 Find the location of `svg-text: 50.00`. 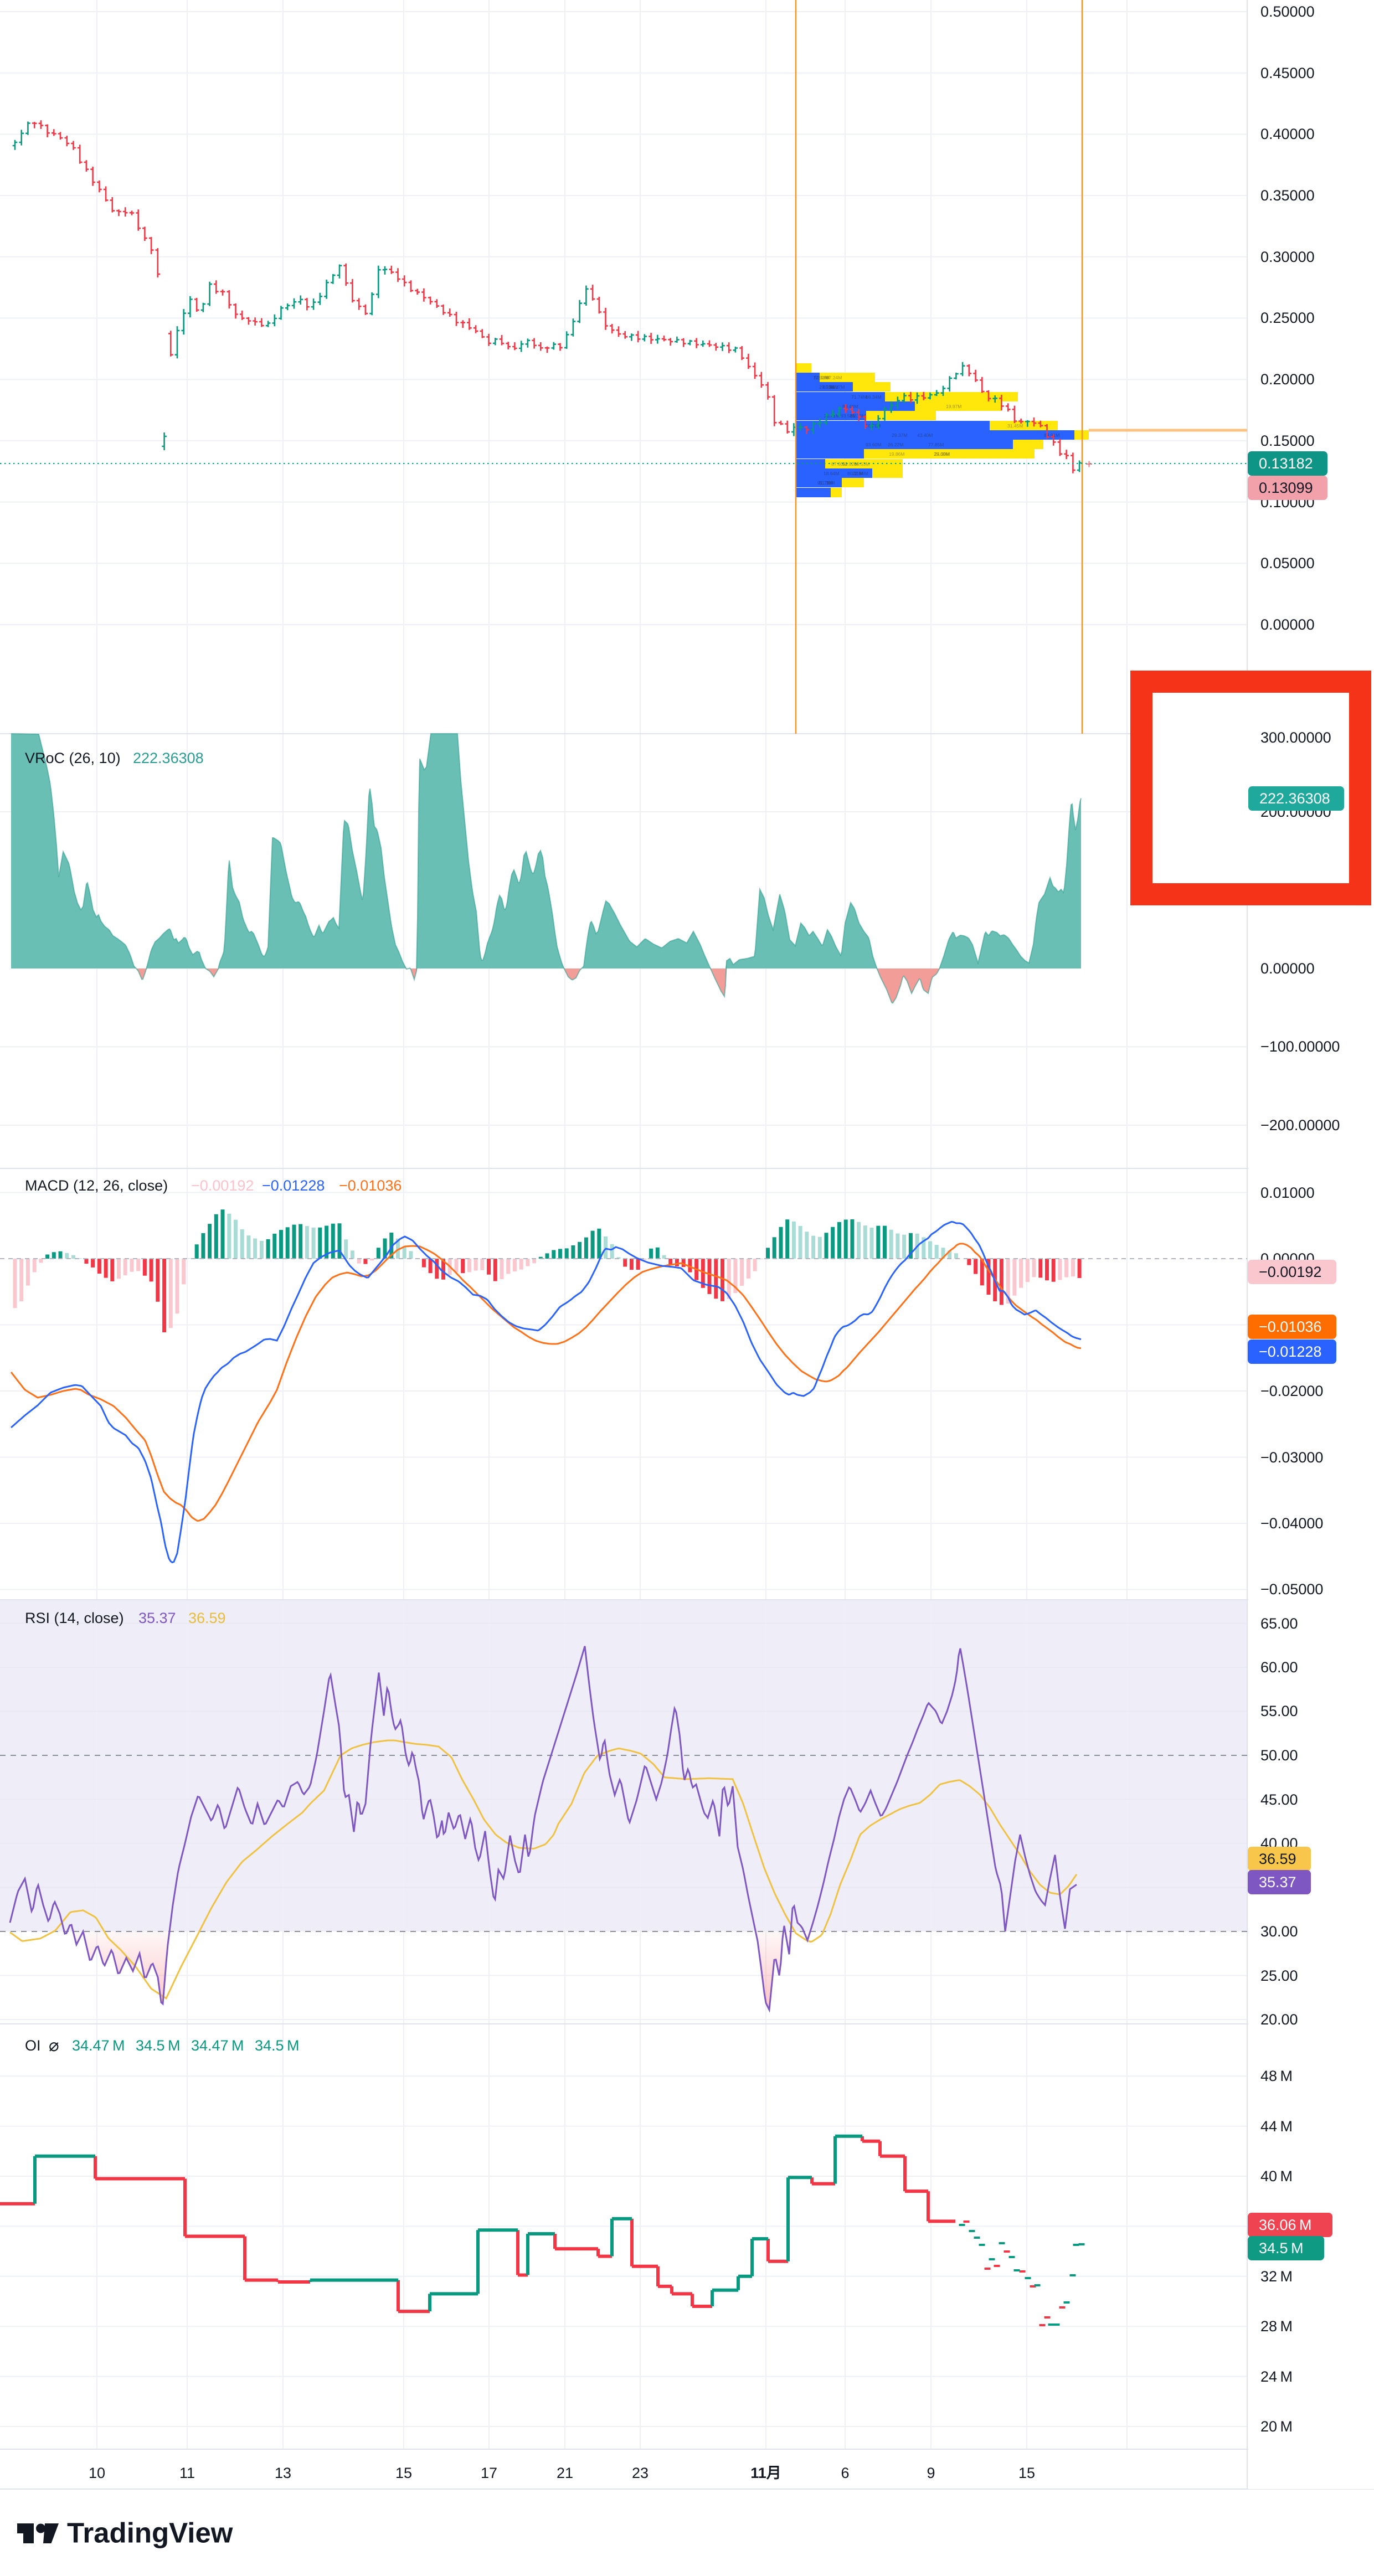

svg-text: 50.00 is located at coordinates (1279, 1755).